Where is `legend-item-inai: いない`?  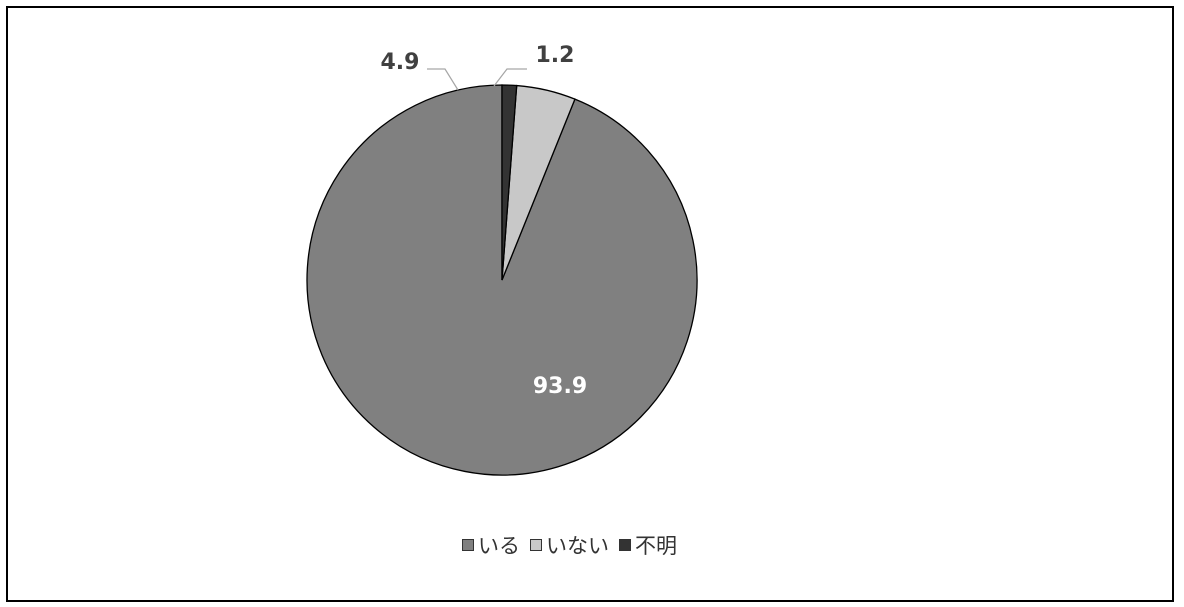 legend-item-inai: いない is located at coordinates (569, 545).